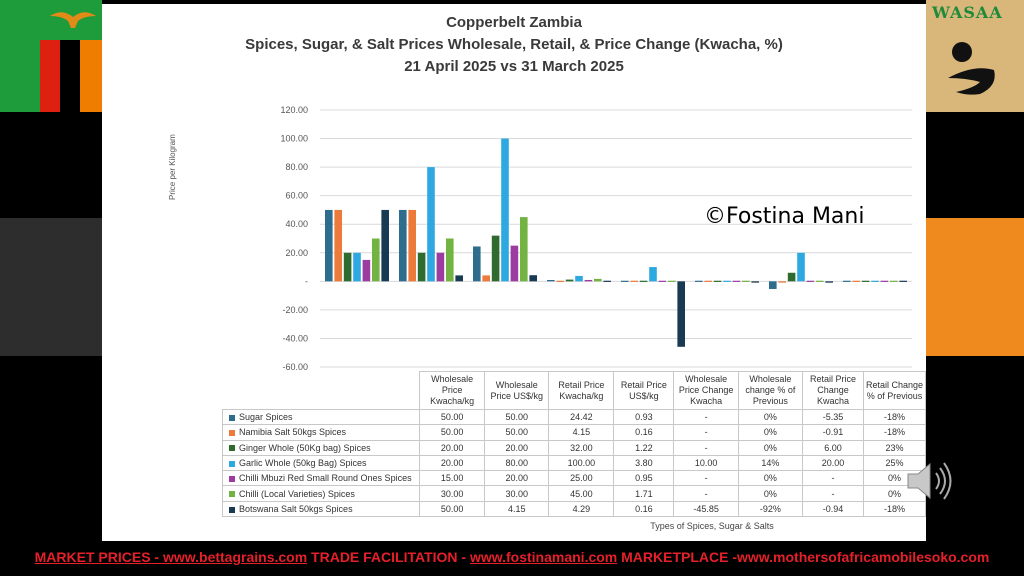  Describe the element at coordinates (172, 167) in the screenshot. I see `y-axis-label: Price per Kilogram` at that location.